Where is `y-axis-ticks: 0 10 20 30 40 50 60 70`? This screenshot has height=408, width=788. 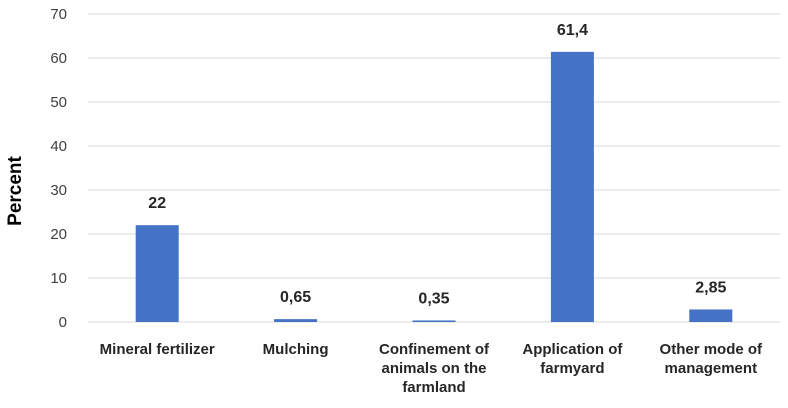 y-axis-ticks: 0 10 20 30 40 50 60 70 is located at coordinates (58, 168).